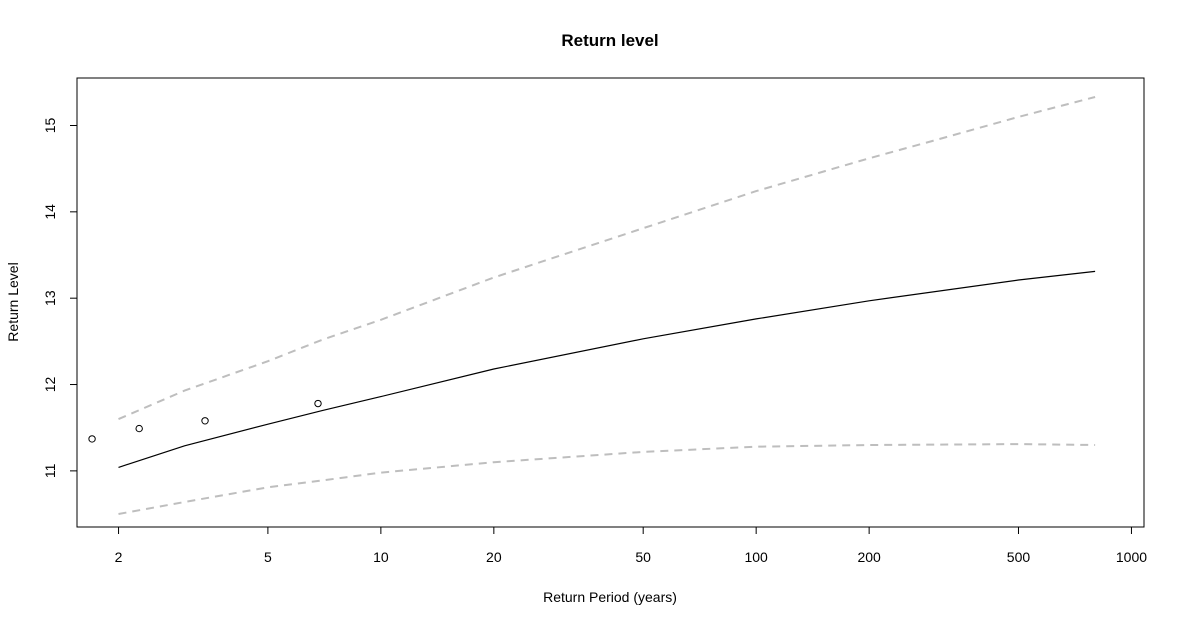 This screenshot has height=626, width=1185. Describe the element at coordinates (60, 297) in the screenshot. I see `y-axis: 11 12 13 14 15` at that location.